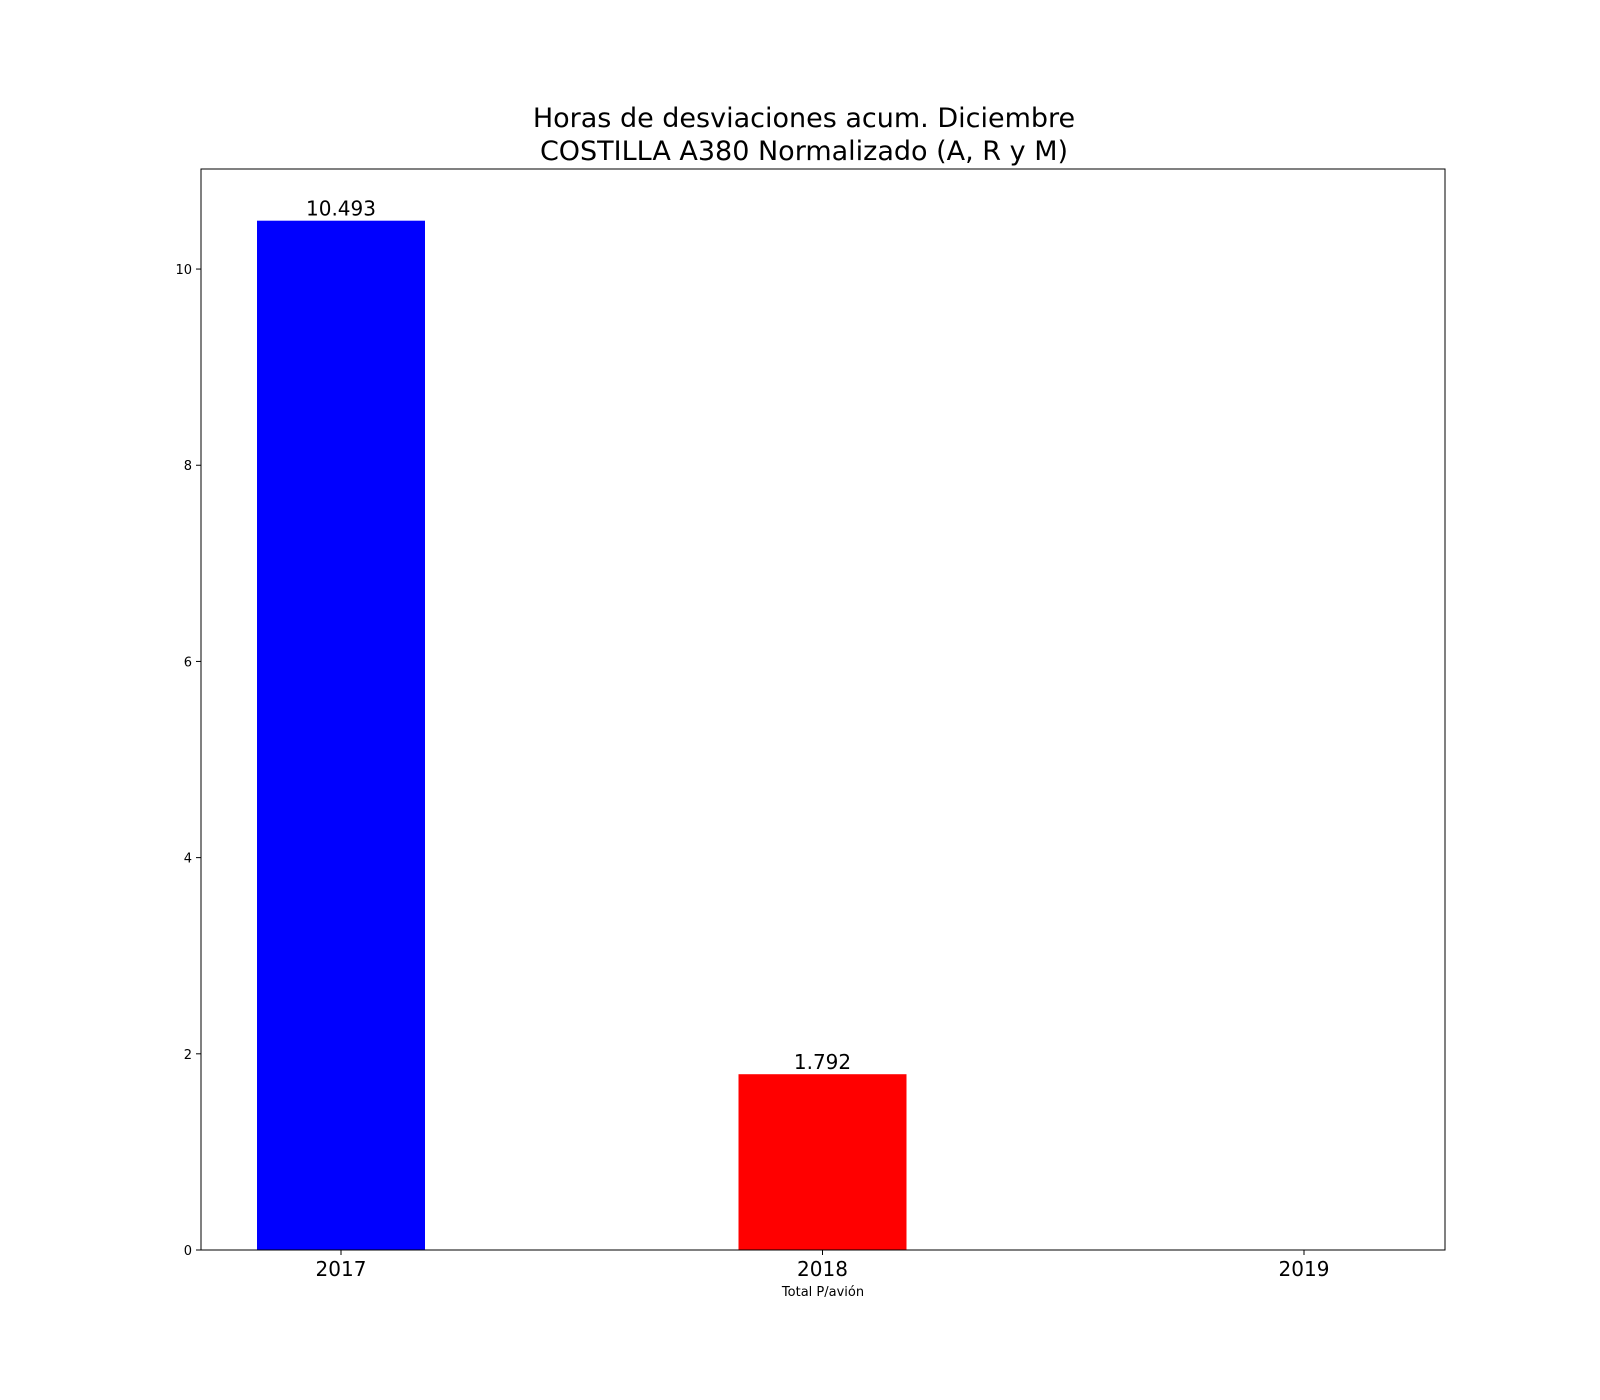  Describe the element at coordinates (188, 1055) in the screenshot. I see `y-tick-label-2: 2` at that location.